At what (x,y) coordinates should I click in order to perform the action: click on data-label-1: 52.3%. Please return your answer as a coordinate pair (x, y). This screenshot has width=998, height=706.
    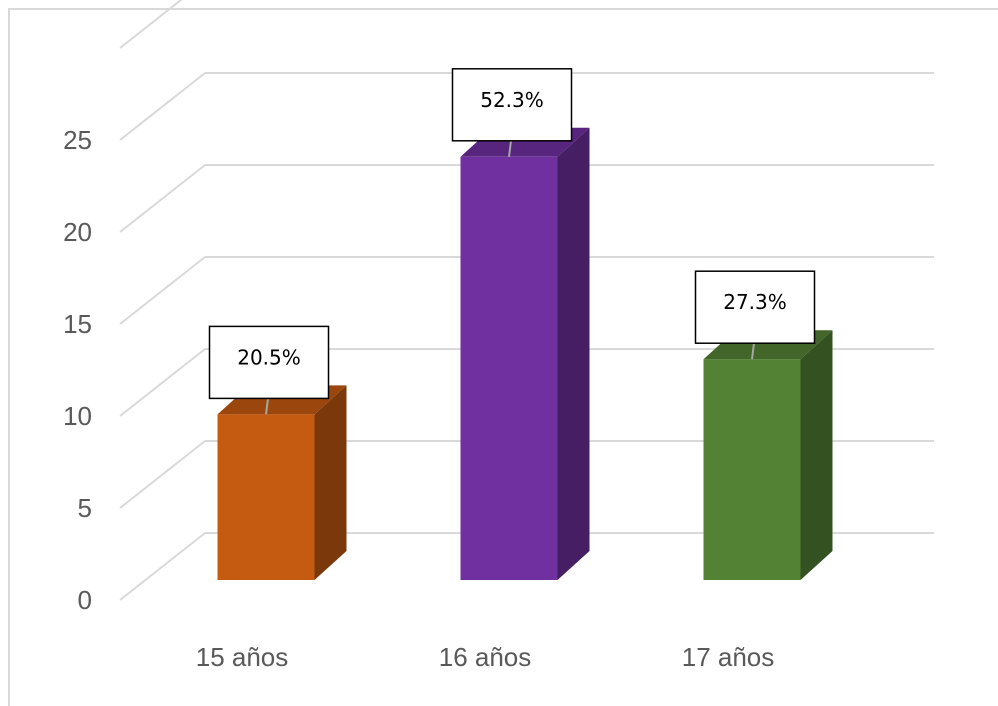
    Looking at the image, I should click on (512, 100).